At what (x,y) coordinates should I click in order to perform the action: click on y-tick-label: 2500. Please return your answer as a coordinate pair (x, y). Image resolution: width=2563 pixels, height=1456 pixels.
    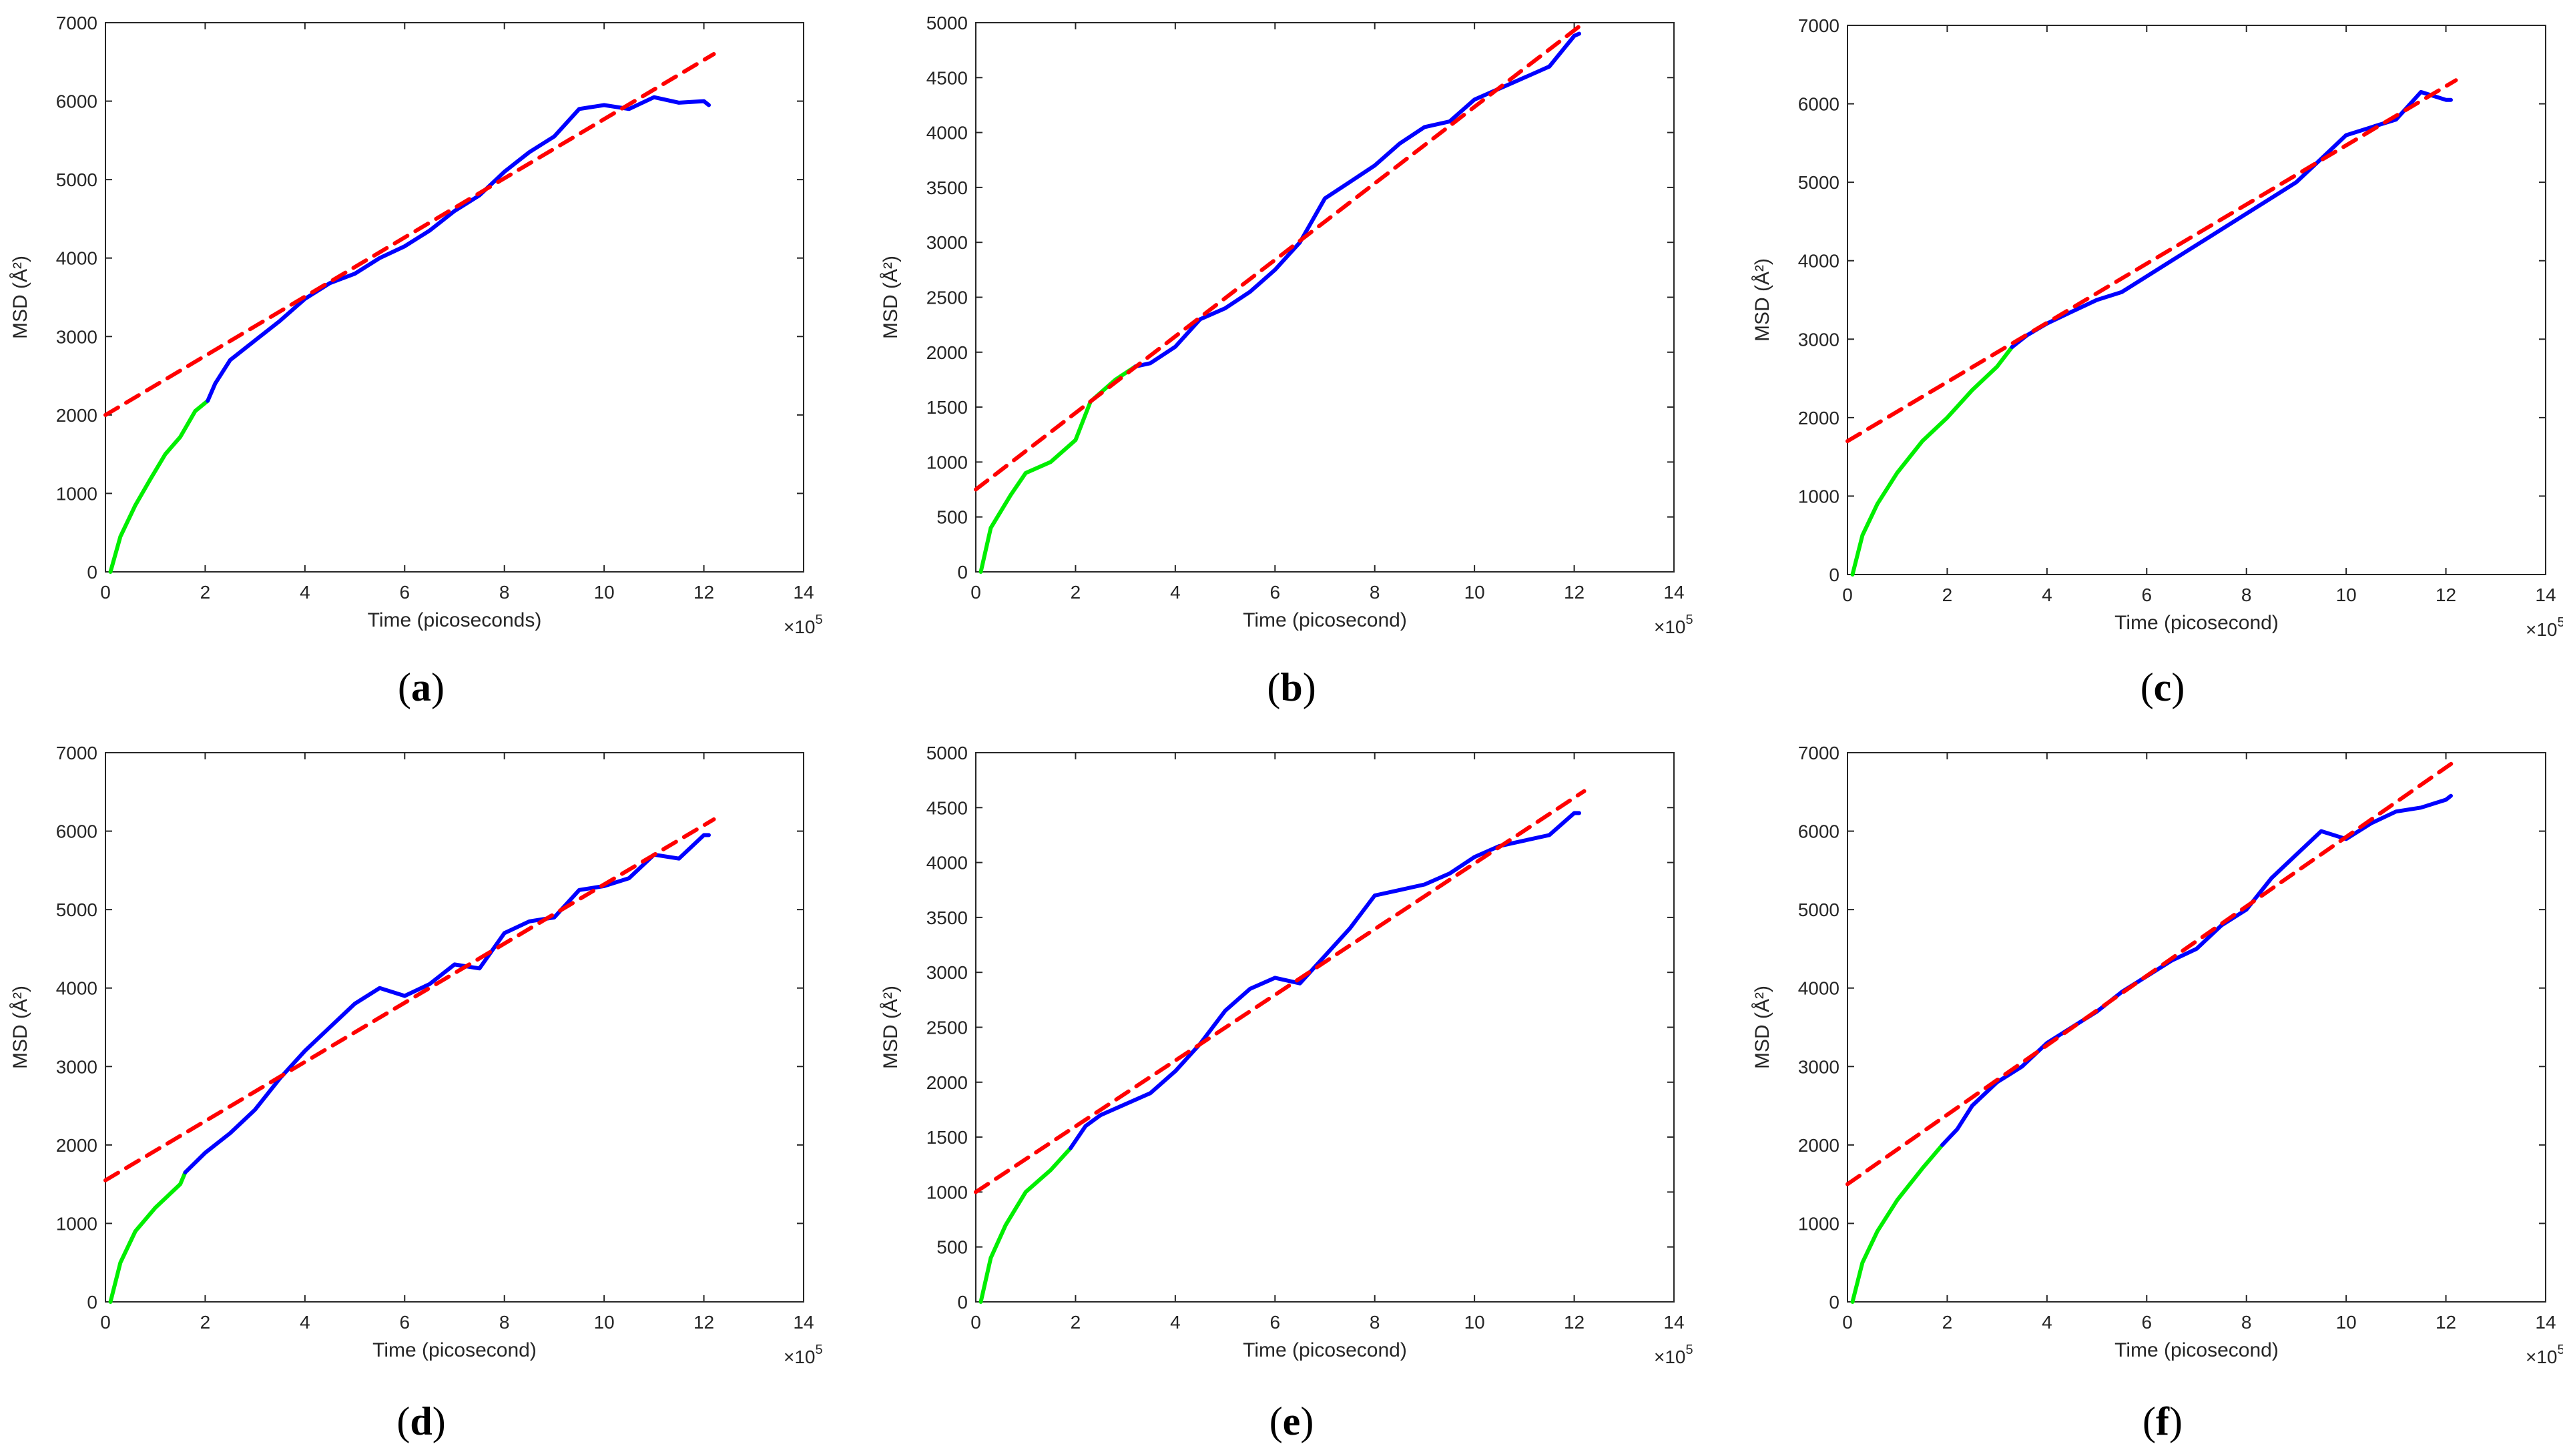
    Looking at the image, I should click on (947, 1028).